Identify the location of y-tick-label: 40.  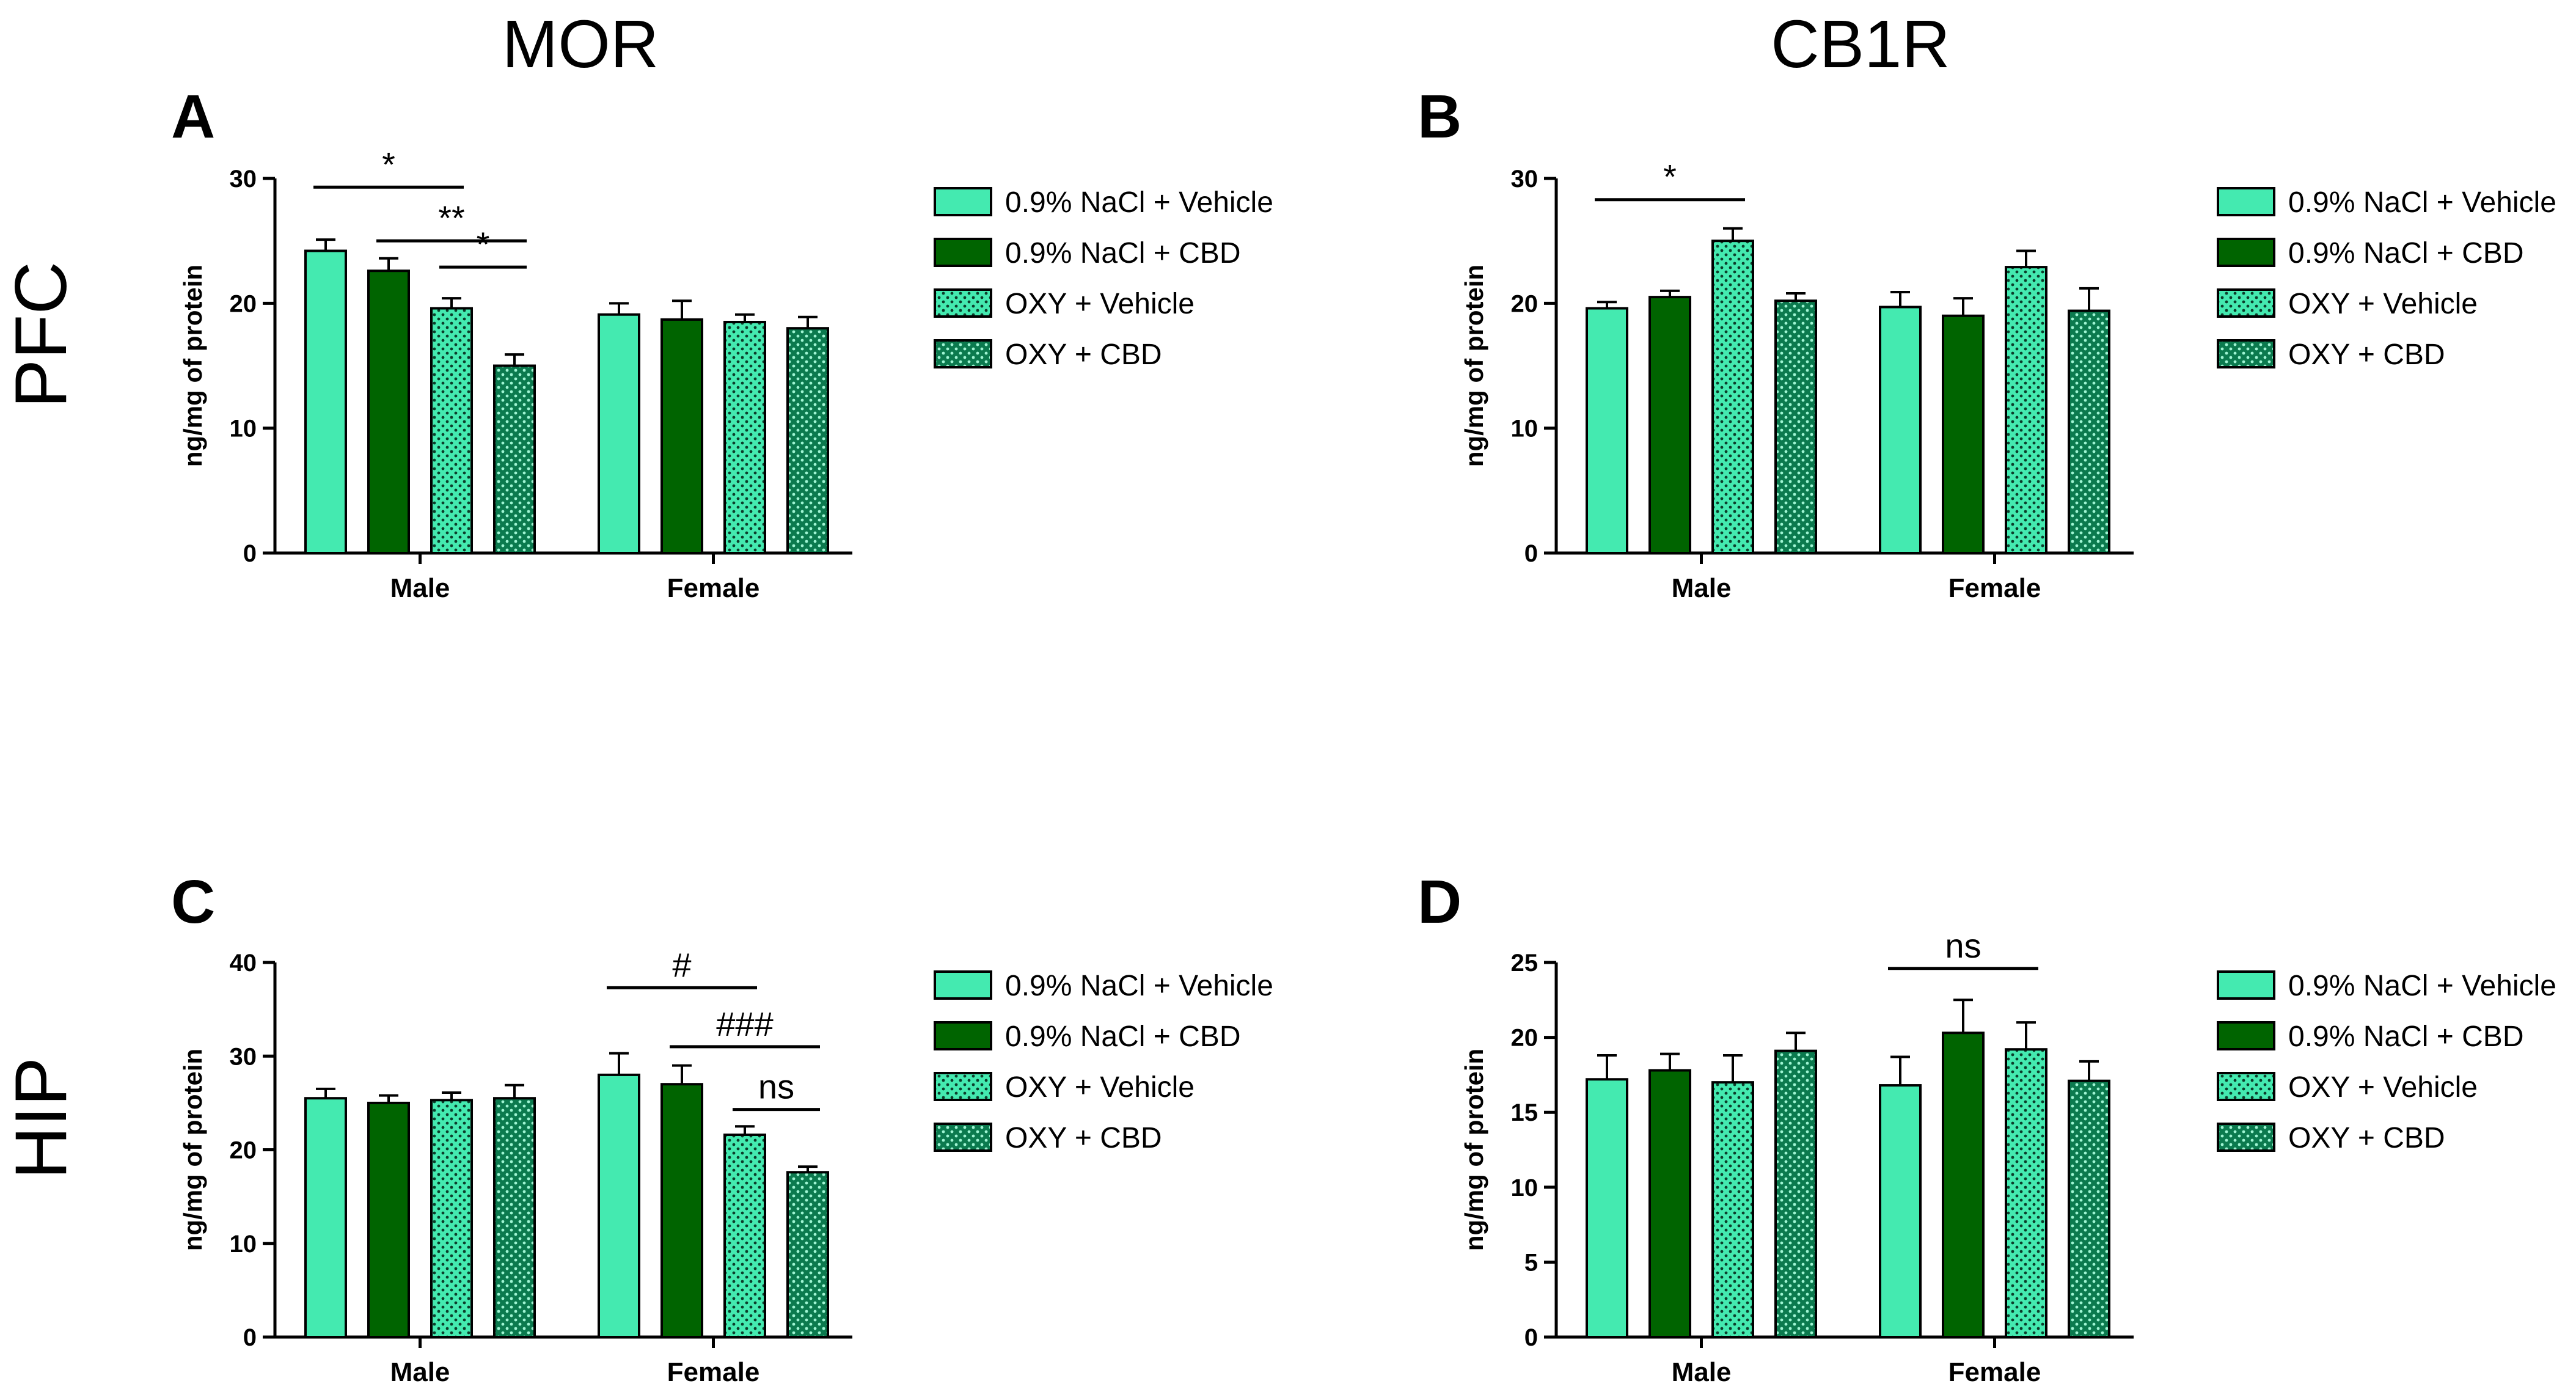
(243, 963).